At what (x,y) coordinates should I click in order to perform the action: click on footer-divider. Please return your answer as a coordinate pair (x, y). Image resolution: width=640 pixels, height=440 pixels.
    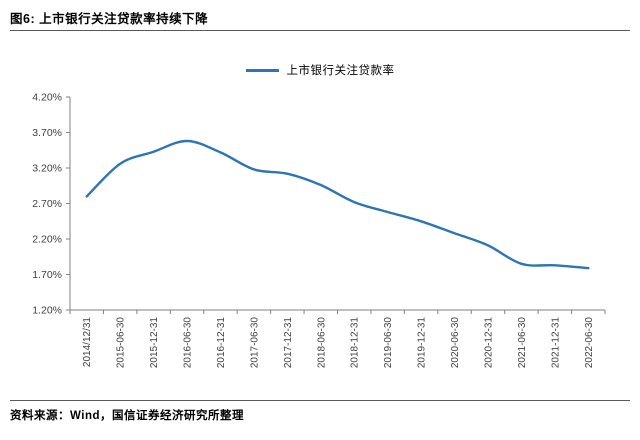
    Looking at the image, I should click on (320, 400).